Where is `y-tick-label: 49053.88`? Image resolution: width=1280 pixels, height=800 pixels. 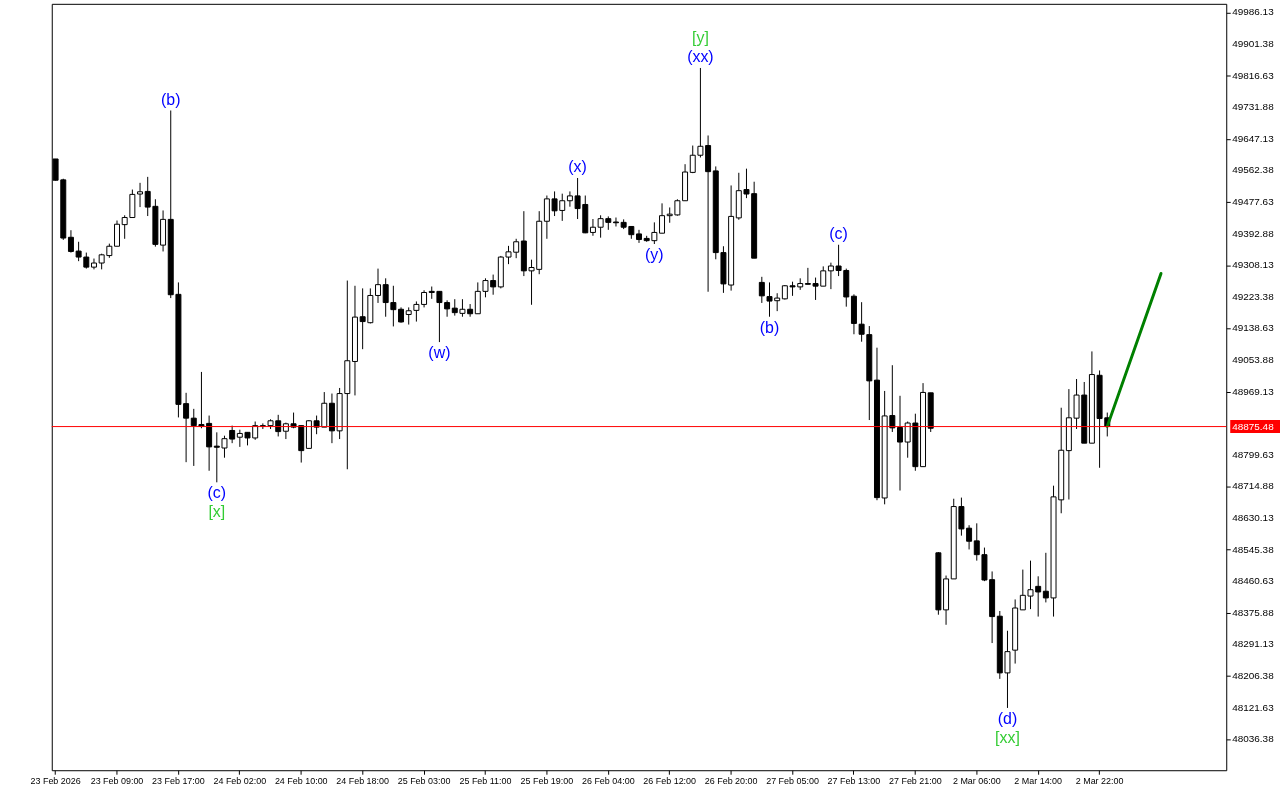 y-tick-label: 49053.88 is located at coordinates (1253, 360).